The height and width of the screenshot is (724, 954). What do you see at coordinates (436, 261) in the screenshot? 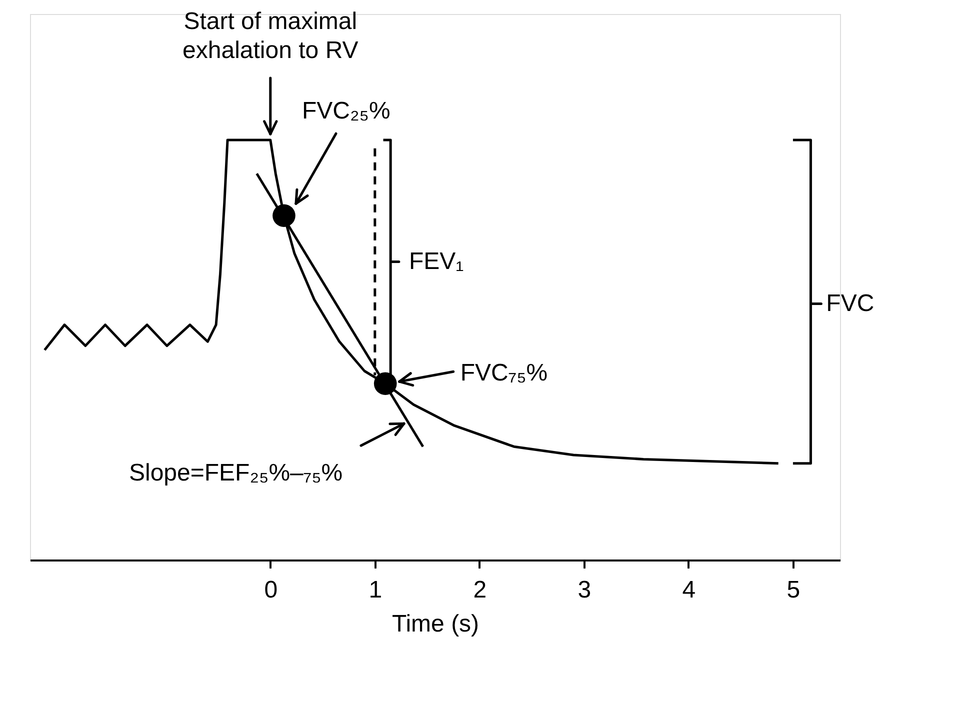
I see `annotation: FEV₁` at bounding box center [436, 261].